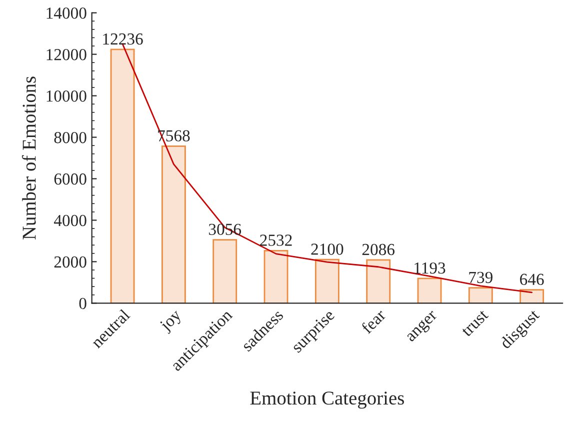 The width and height of the screenshot is (574, 427). I want to click on data-label: 2086, so click(378, 250).